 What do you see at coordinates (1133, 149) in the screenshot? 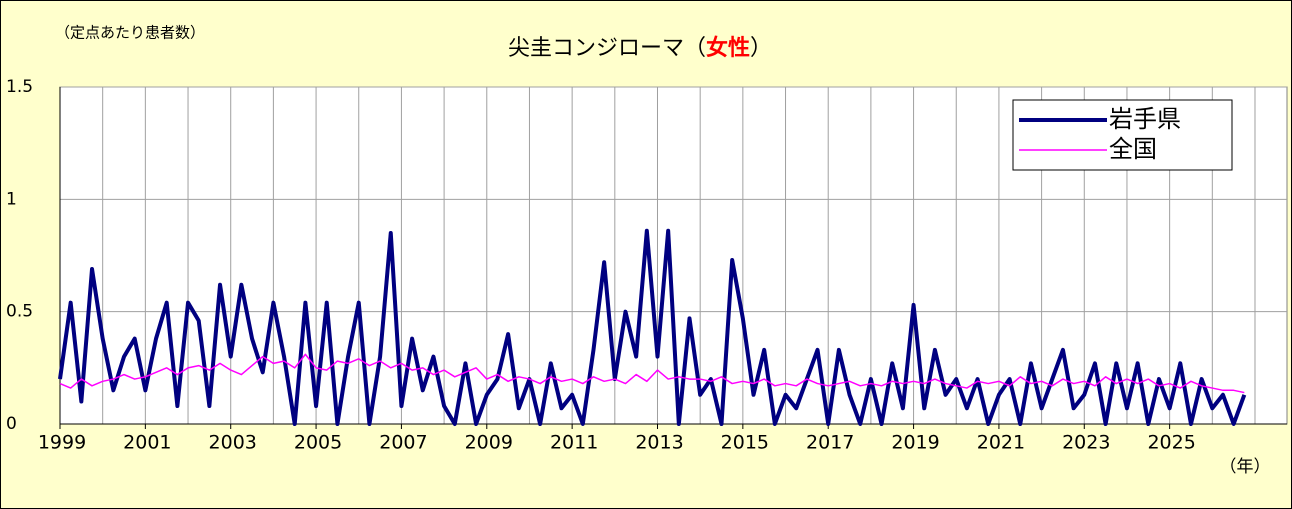
I see `legend-label: 全国` at bounding box center [1133, 149].